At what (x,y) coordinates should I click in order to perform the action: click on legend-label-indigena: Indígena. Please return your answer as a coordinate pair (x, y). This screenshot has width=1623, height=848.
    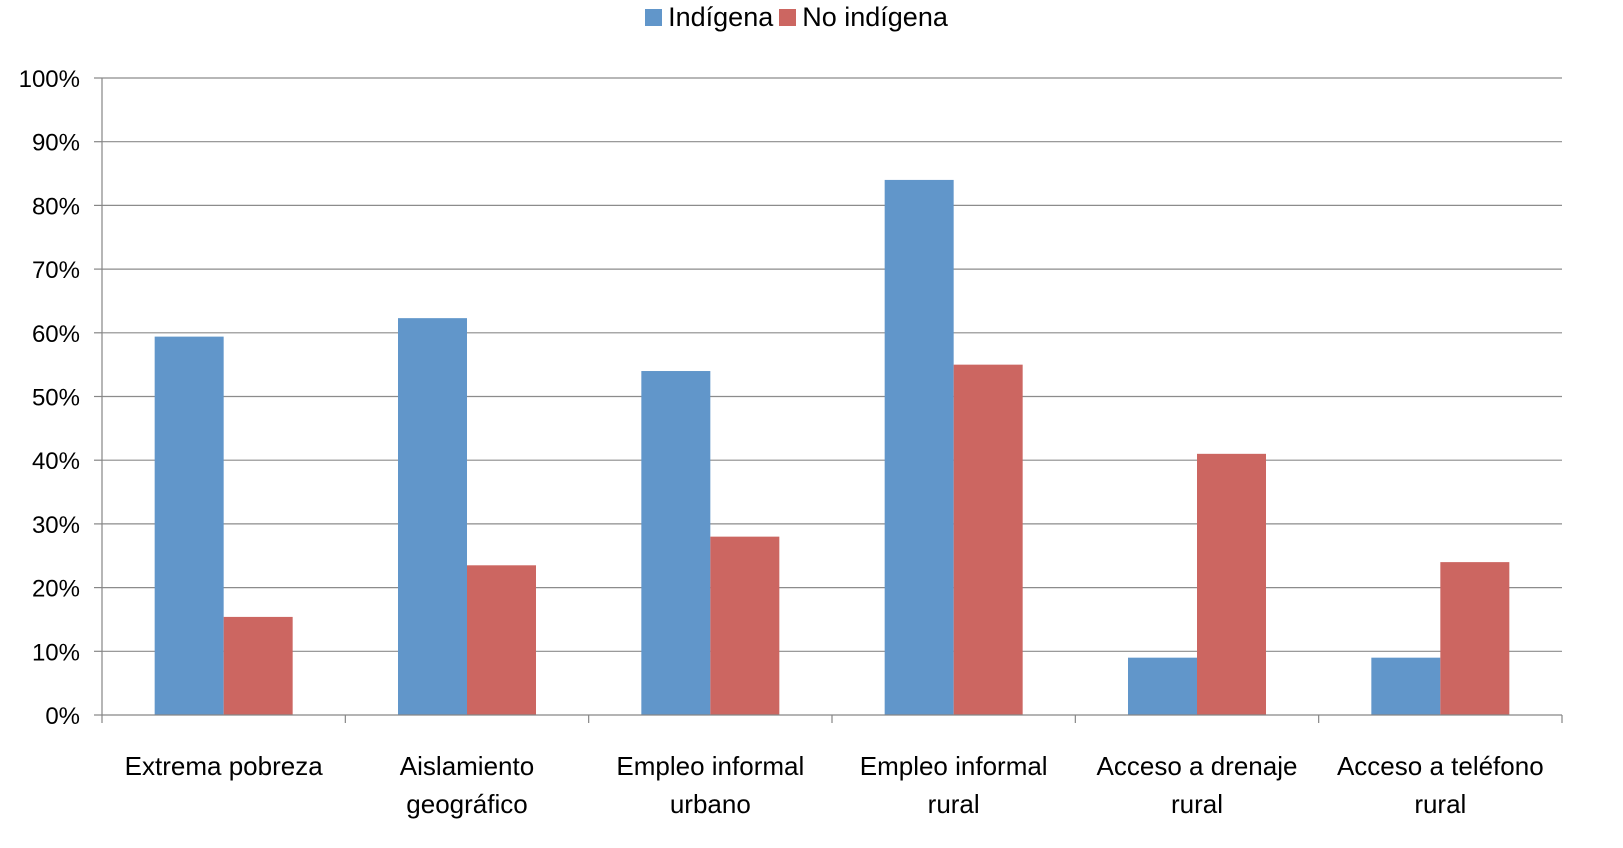
    Looking at the image, I should click on (721, 17).